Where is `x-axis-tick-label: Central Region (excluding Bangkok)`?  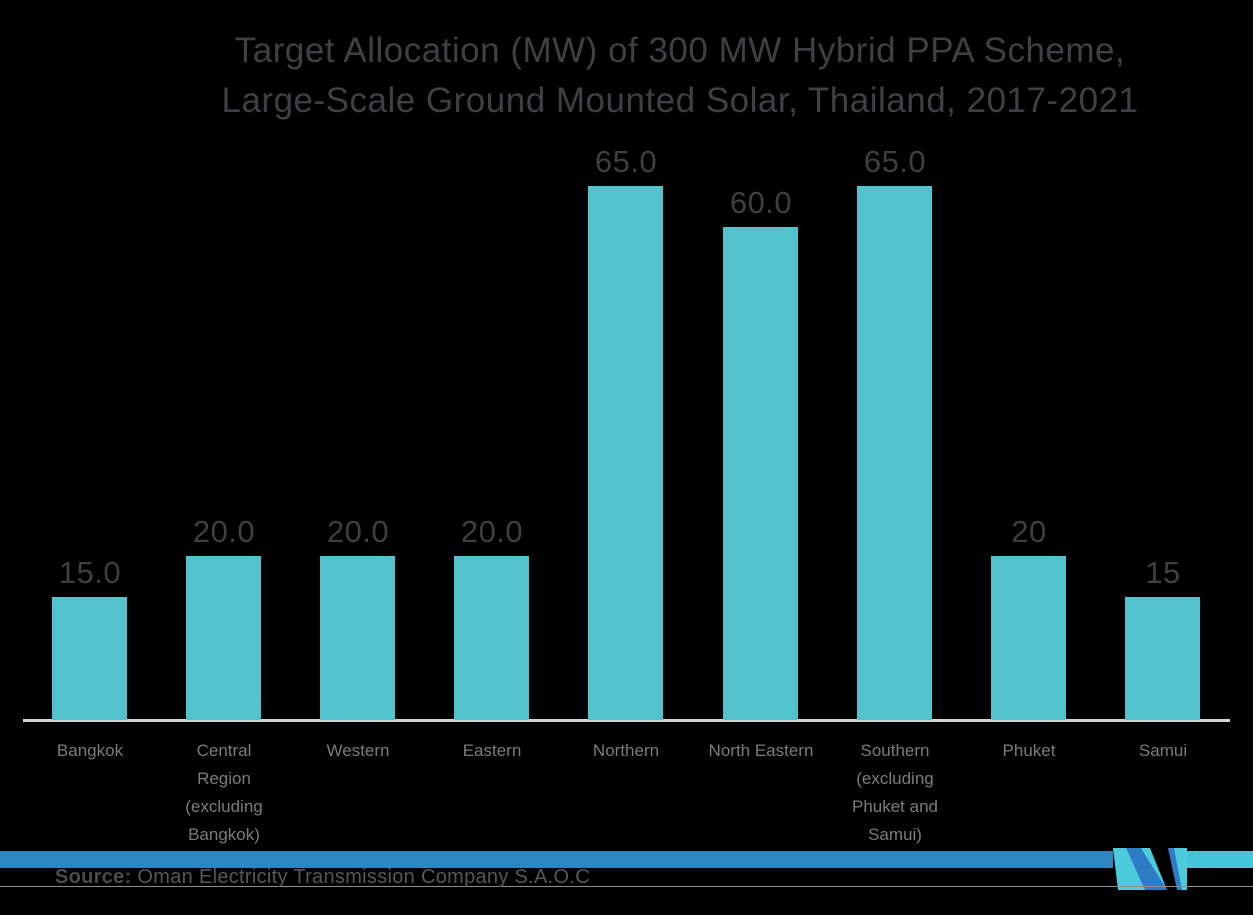
x-axis-tick-label: Central Region (excluding Bangkok) is located at coordinates (224, 792).